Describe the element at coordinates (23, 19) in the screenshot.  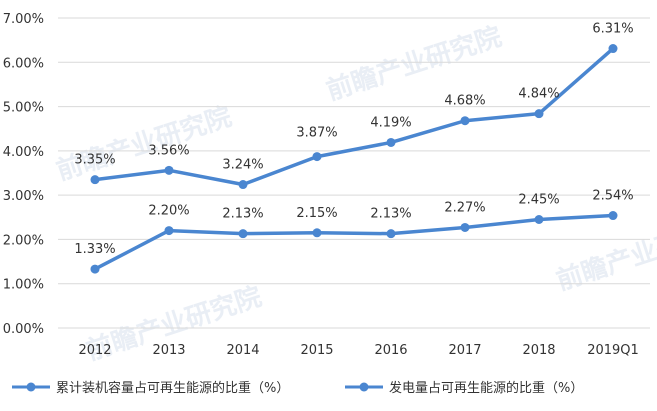
I see `y-tick-label: 7.00%` at that location.